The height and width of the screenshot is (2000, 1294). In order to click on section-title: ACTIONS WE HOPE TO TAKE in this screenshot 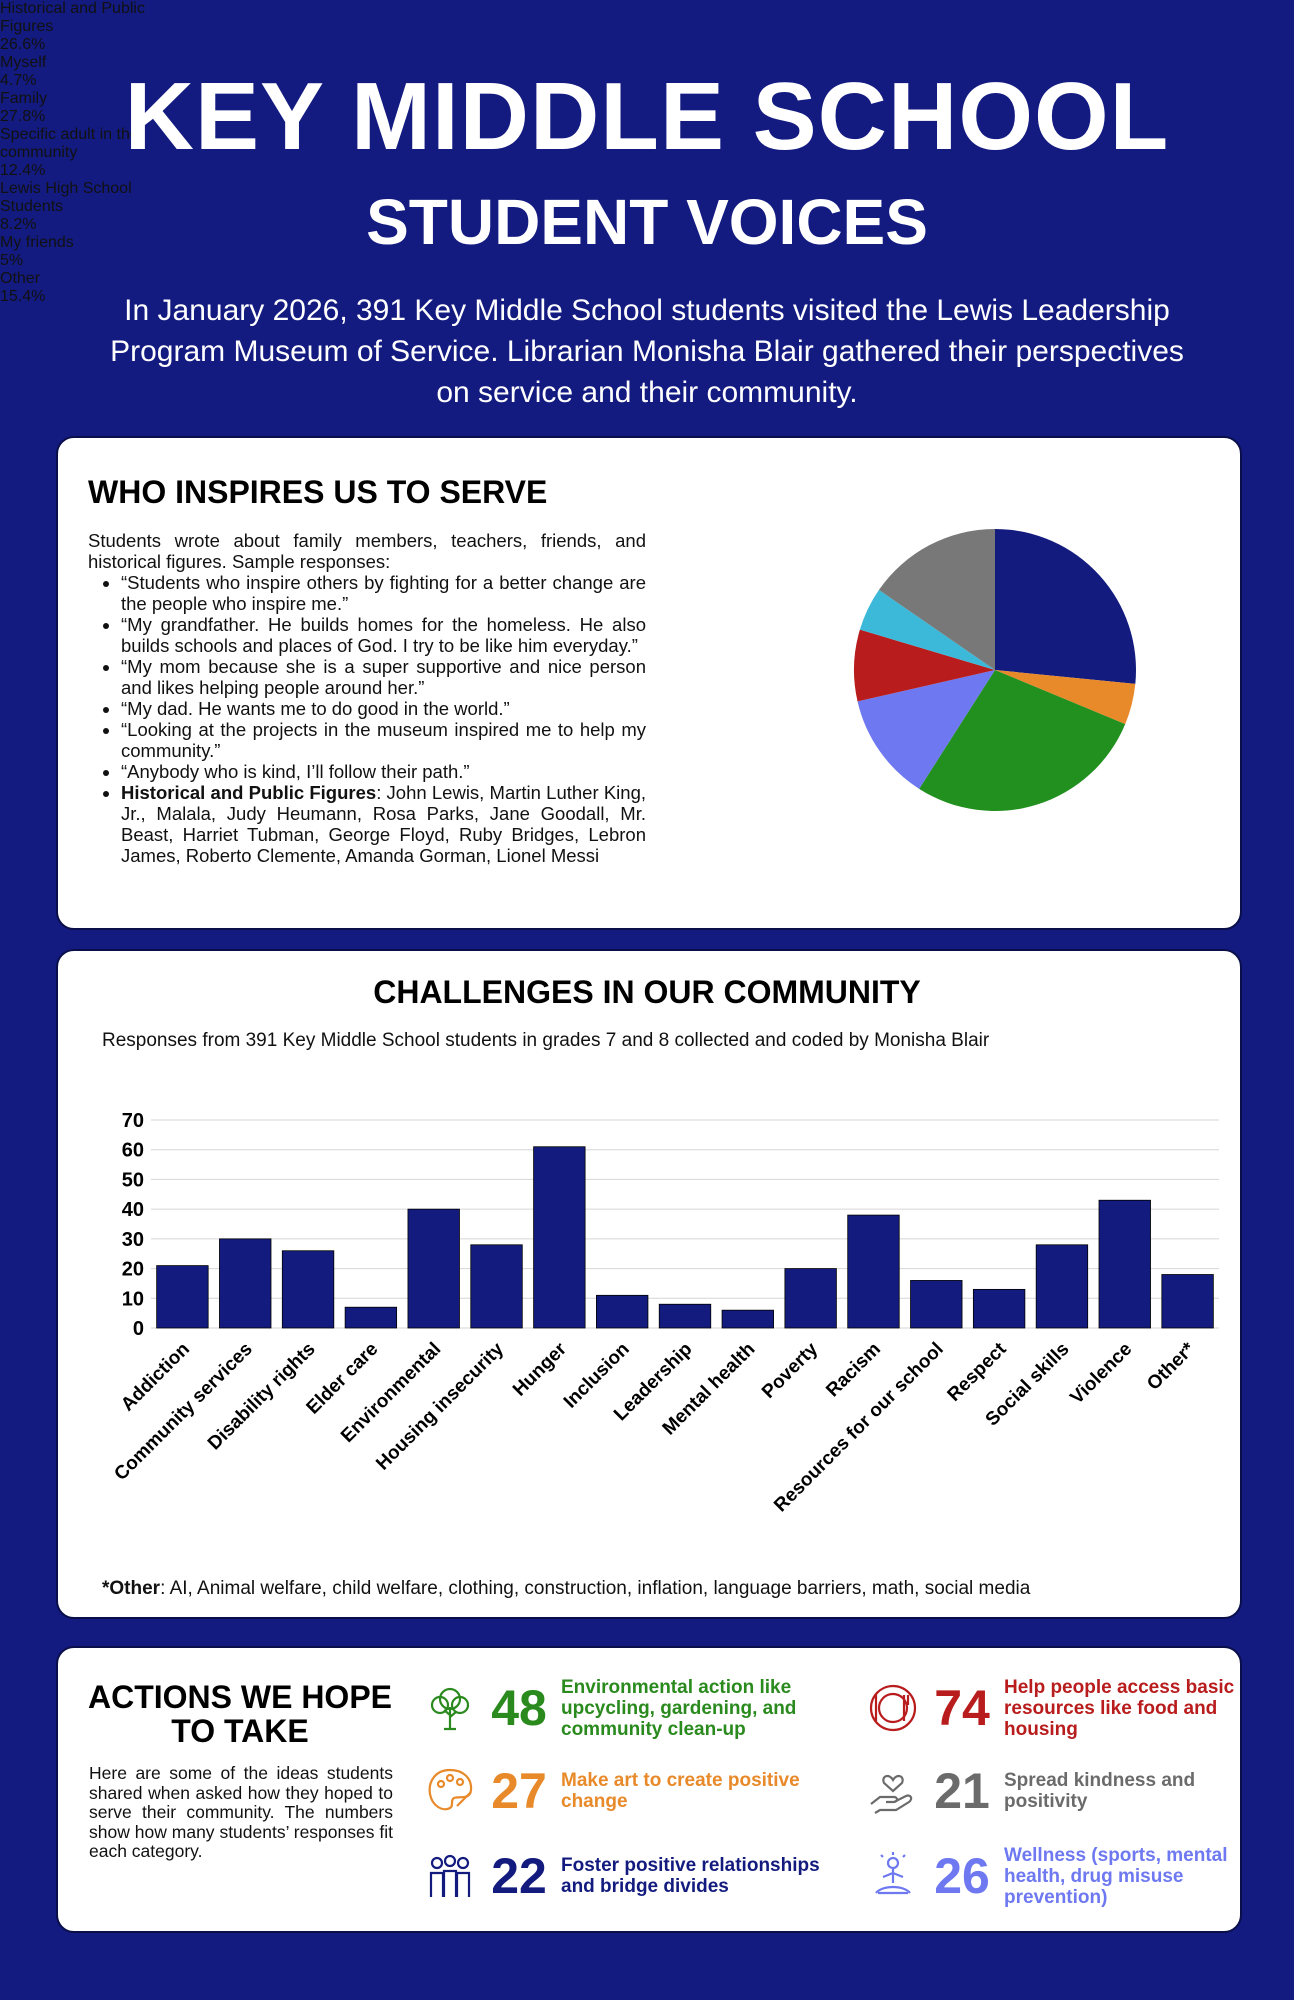, I will do `click(239, 1714)`.